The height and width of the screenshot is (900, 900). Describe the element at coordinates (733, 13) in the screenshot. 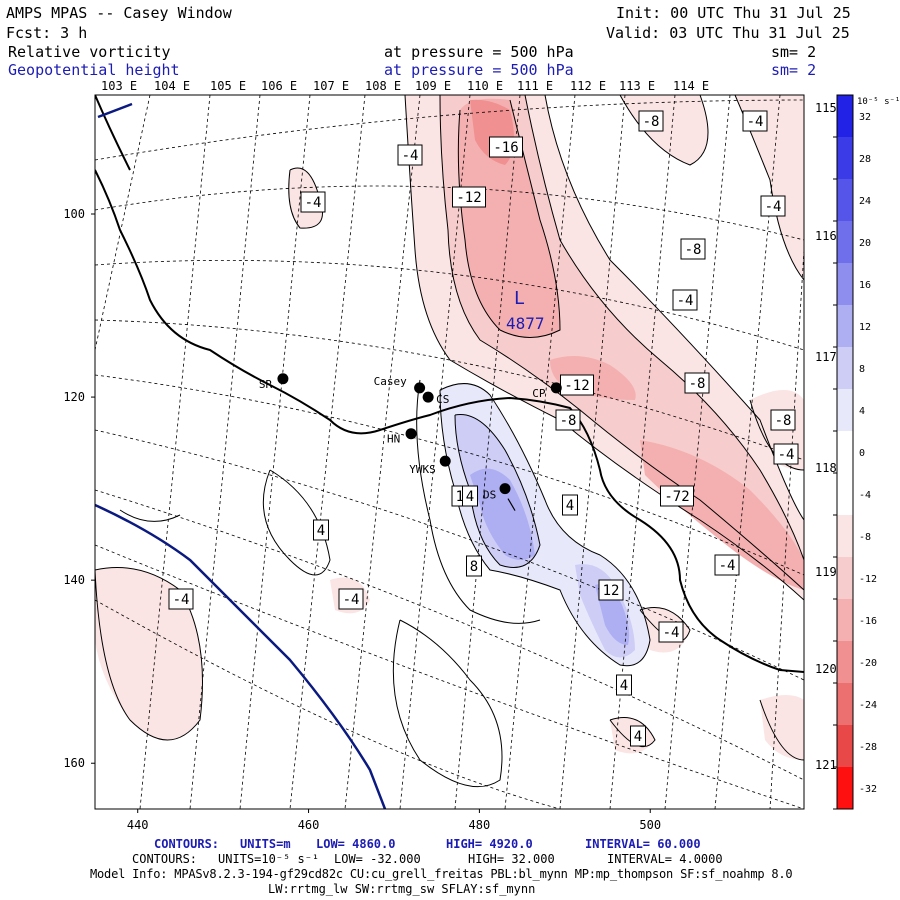

I see `init-time: Init: 00 UTC Thu 31 Jul 25` at that location.